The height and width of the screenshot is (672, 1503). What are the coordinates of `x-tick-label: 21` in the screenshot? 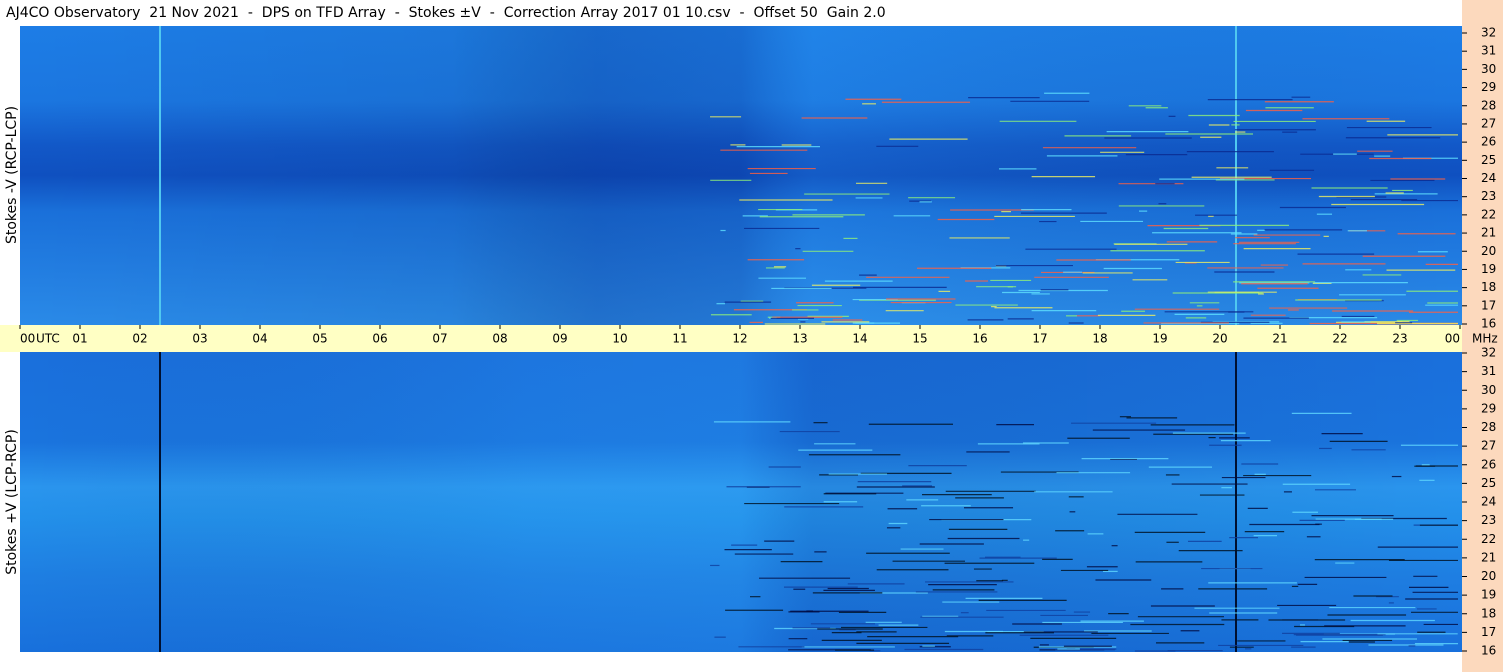 It's located at (1279, 339).